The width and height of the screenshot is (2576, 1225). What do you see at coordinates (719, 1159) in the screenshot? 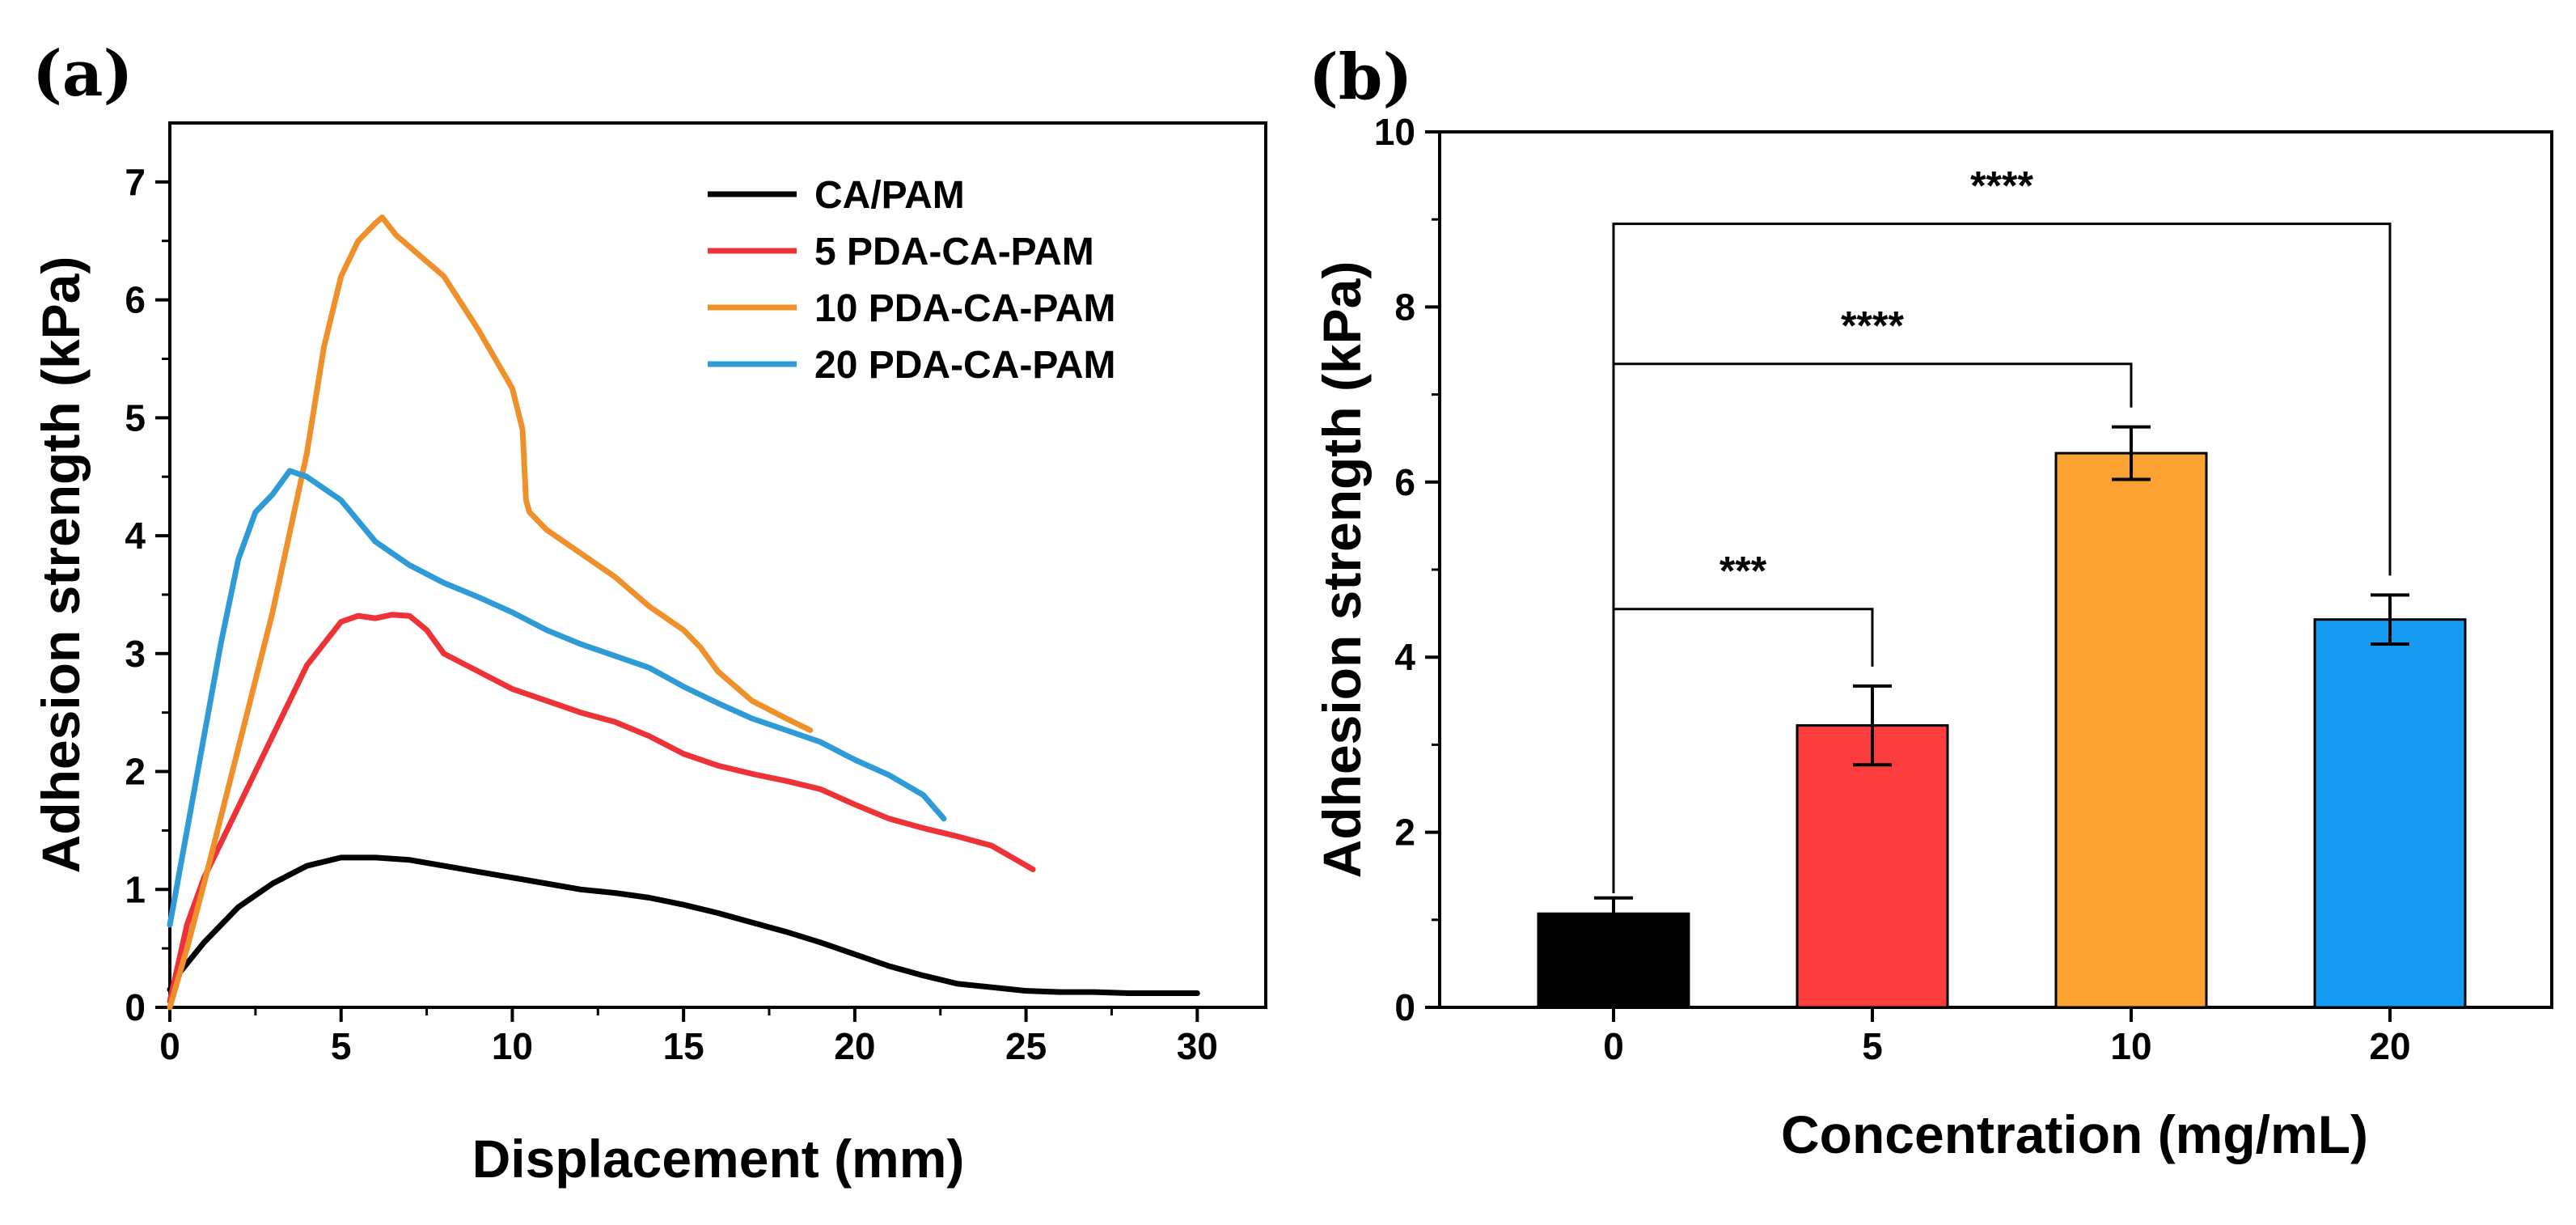
I see `x-axis-title-a: Displacement (mm)` at bounding box center [719, 1159].